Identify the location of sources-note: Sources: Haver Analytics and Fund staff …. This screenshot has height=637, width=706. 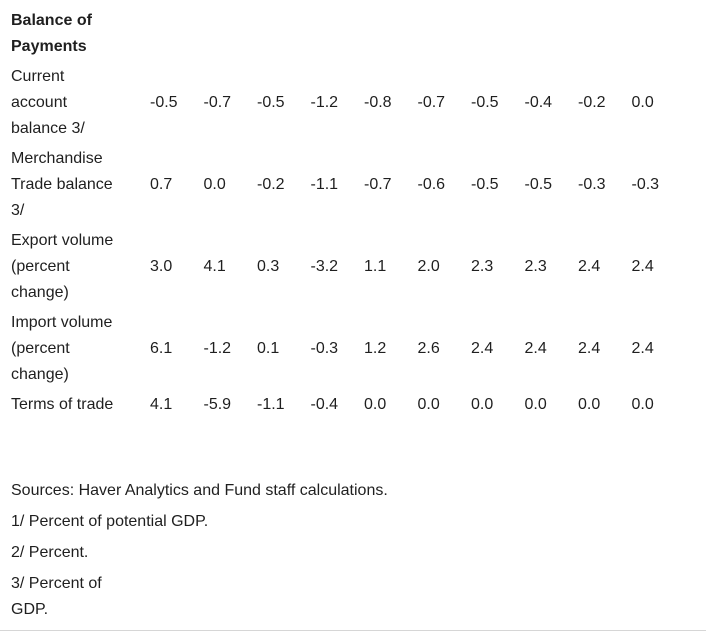
(199, 490).